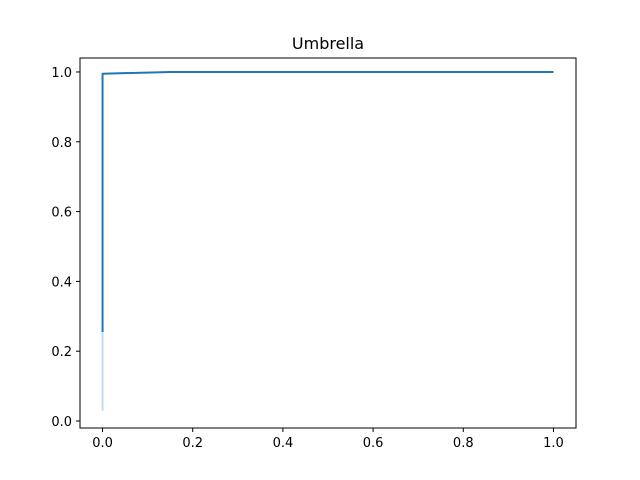 The image size is (640, 480). I want to click on y-tick-label: 0.2, so click(61, 352).